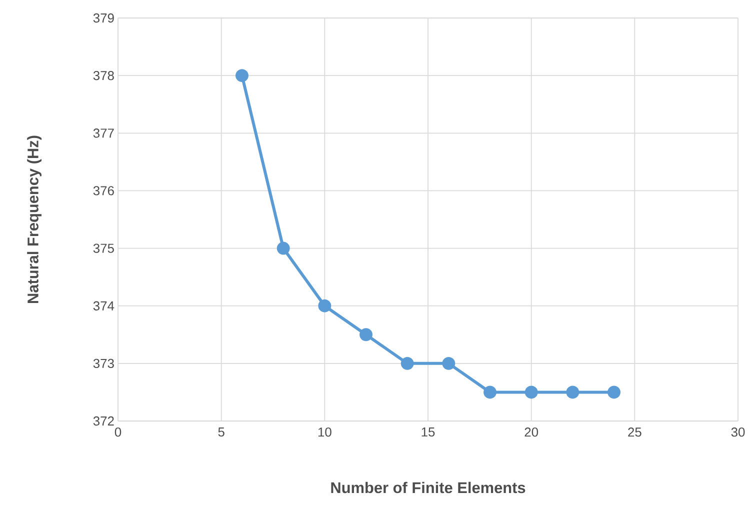 This screenshot has width=753, height=506. Describe the element at coordinates (325, 432) in the screenshot. I see `x-tick-label: 10` at that location.